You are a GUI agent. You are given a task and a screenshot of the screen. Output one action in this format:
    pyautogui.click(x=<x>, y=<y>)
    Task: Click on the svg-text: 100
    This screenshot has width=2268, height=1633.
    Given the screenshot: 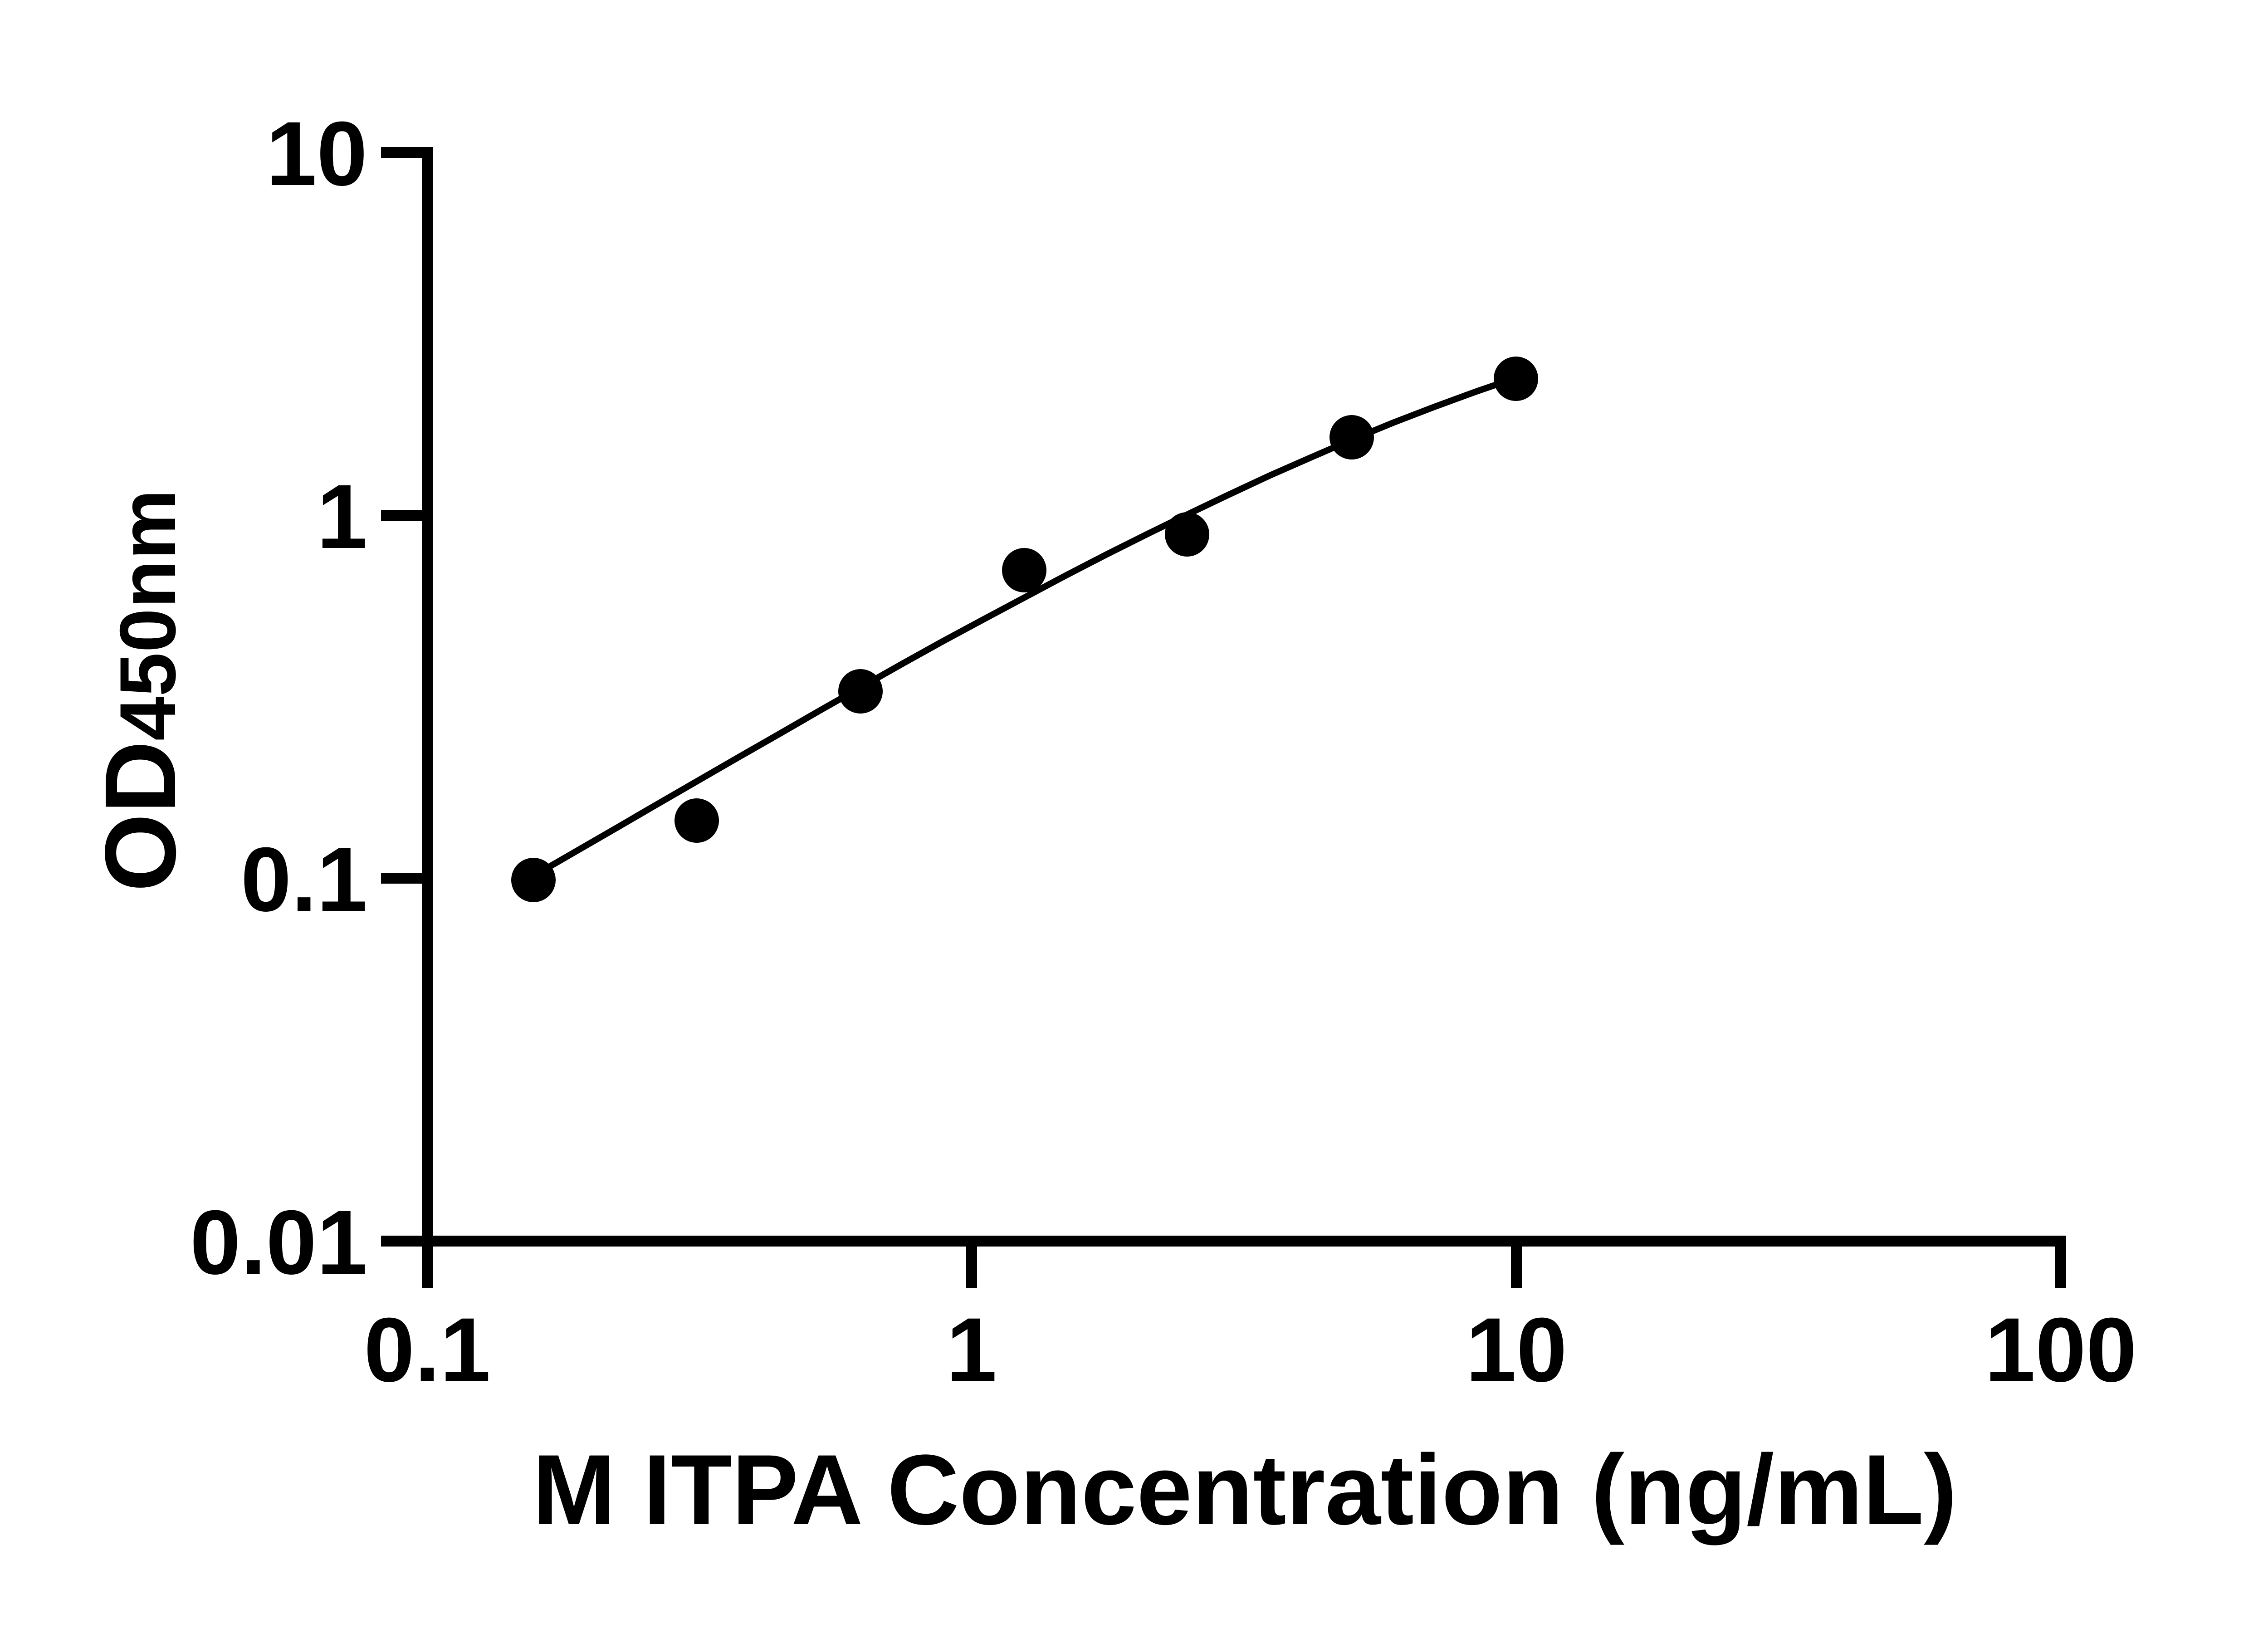 What is the action you would take?
    pyautogui.click(x=2060, y=1350)
    